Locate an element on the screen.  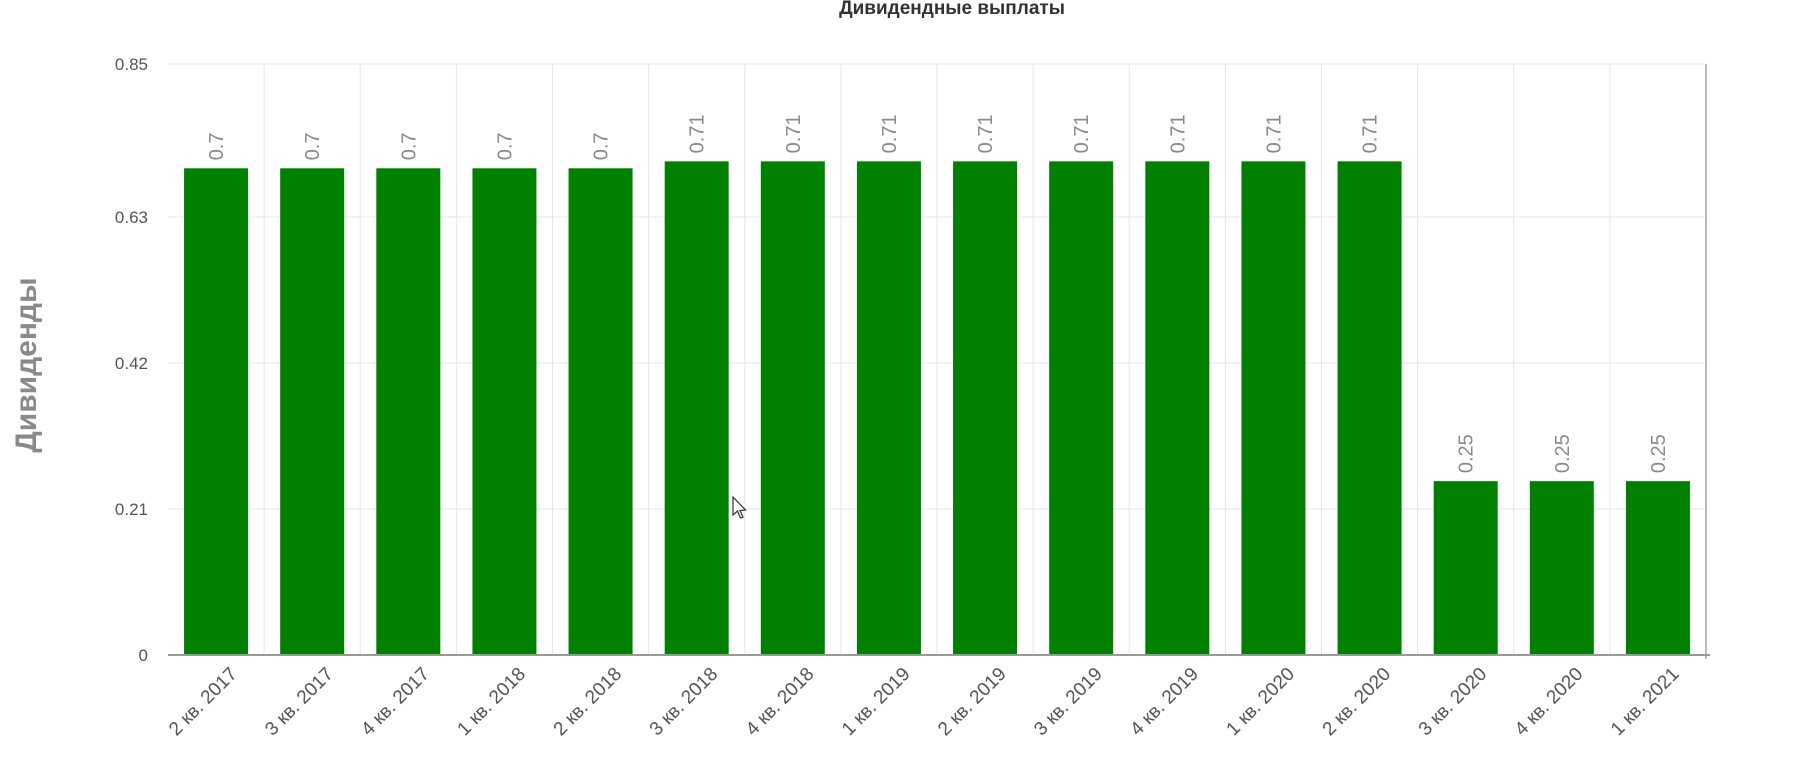
x-tick-label: 3 кв. 2018 is located at coordinates (684, 702).